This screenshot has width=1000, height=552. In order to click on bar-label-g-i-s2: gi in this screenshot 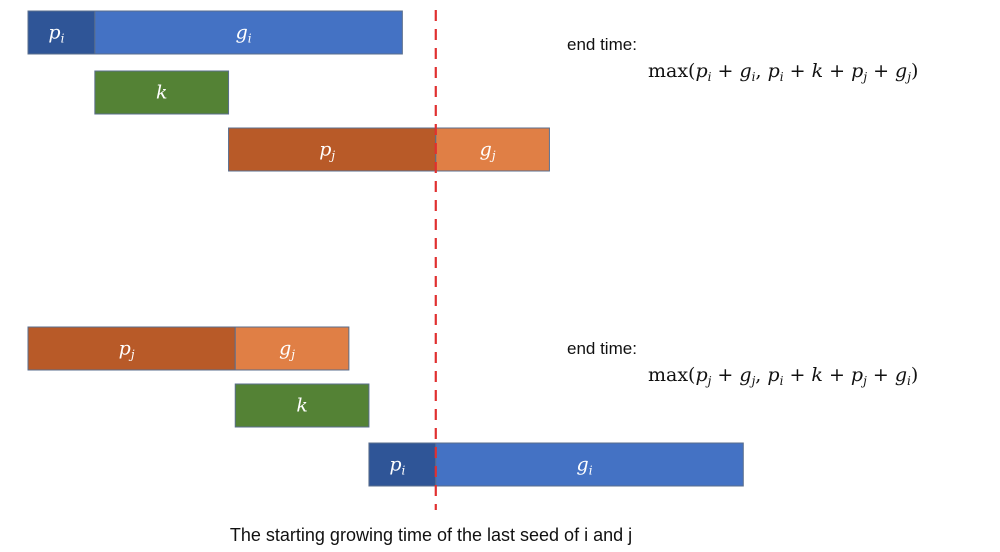, I will do `click(585, 466)`.